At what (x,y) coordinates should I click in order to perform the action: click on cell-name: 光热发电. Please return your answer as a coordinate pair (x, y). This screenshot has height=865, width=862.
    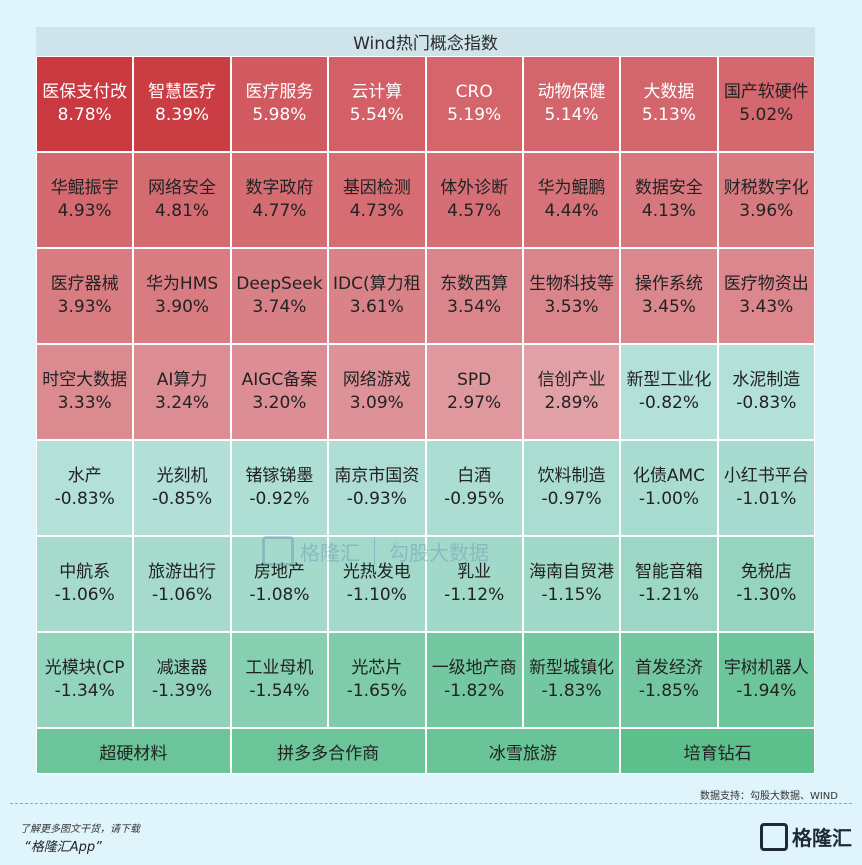
    Looking at the image, I should click on (376, 572).